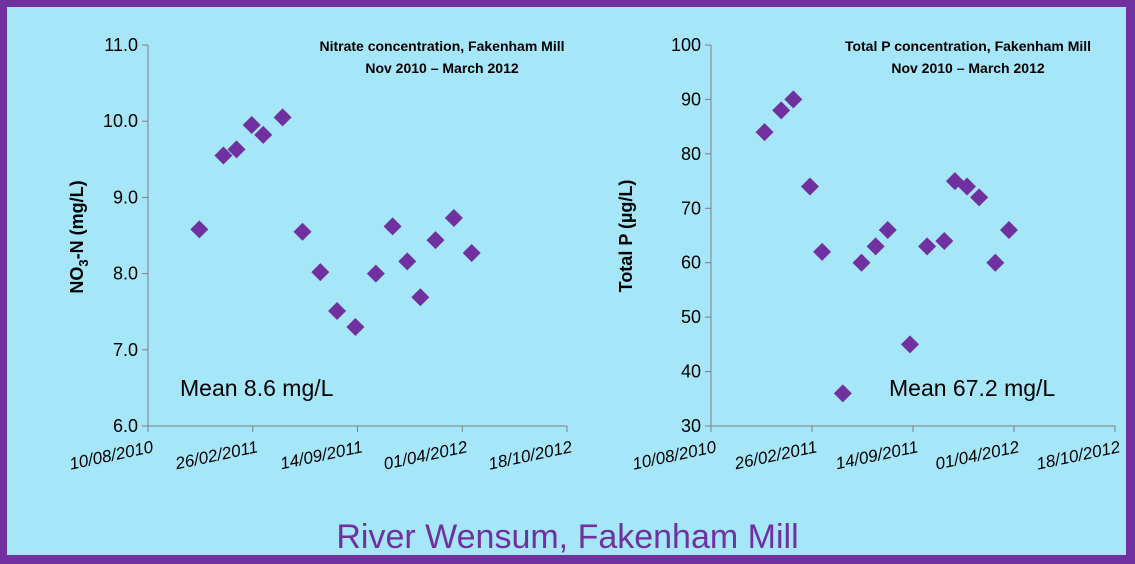  What do you see at coordinates (125, 426) in the screenshot?
I see `y-tick-label: 6.0` at bounding box center [125, 426].